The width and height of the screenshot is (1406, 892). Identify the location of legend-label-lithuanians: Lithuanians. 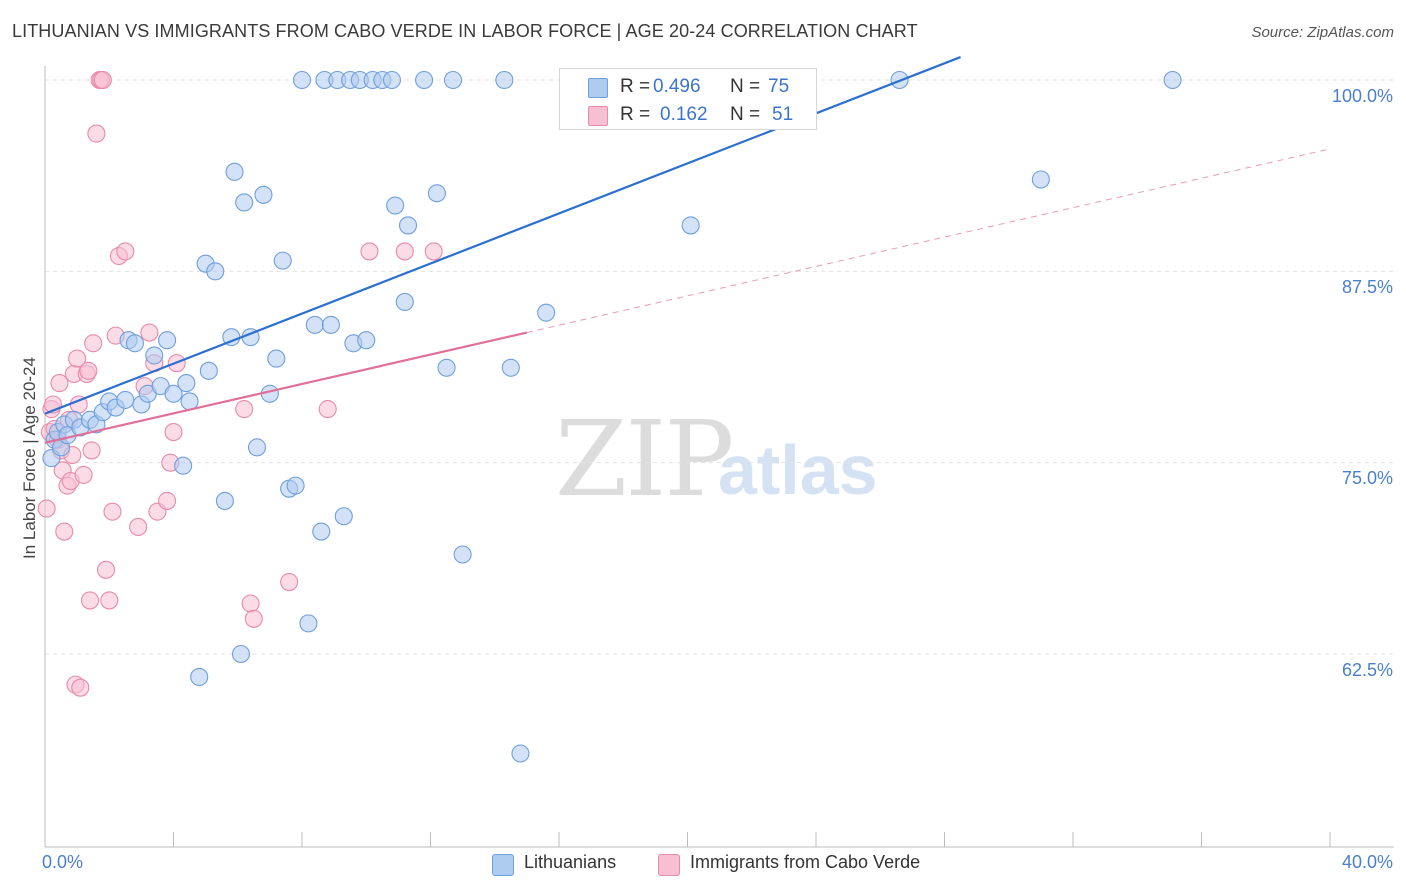
(570, 862).